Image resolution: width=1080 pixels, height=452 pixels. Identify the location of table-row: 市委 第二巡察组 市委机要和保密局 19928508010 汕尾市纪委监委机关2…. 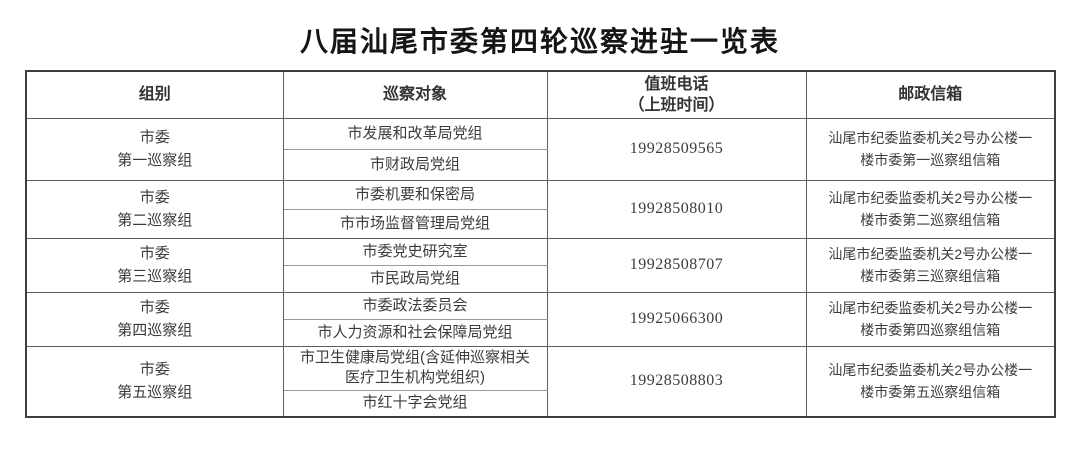
(540, 209).